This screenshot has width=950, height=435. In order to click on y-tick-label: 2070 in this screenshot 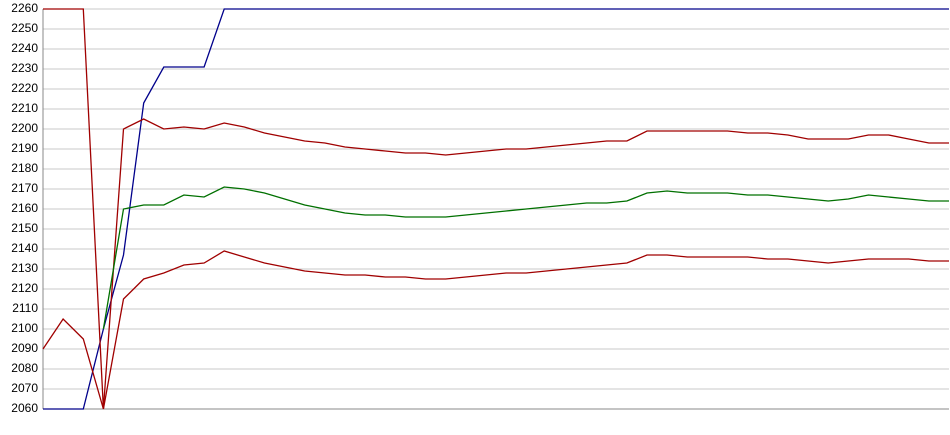, I will do `click(24, 388)`.